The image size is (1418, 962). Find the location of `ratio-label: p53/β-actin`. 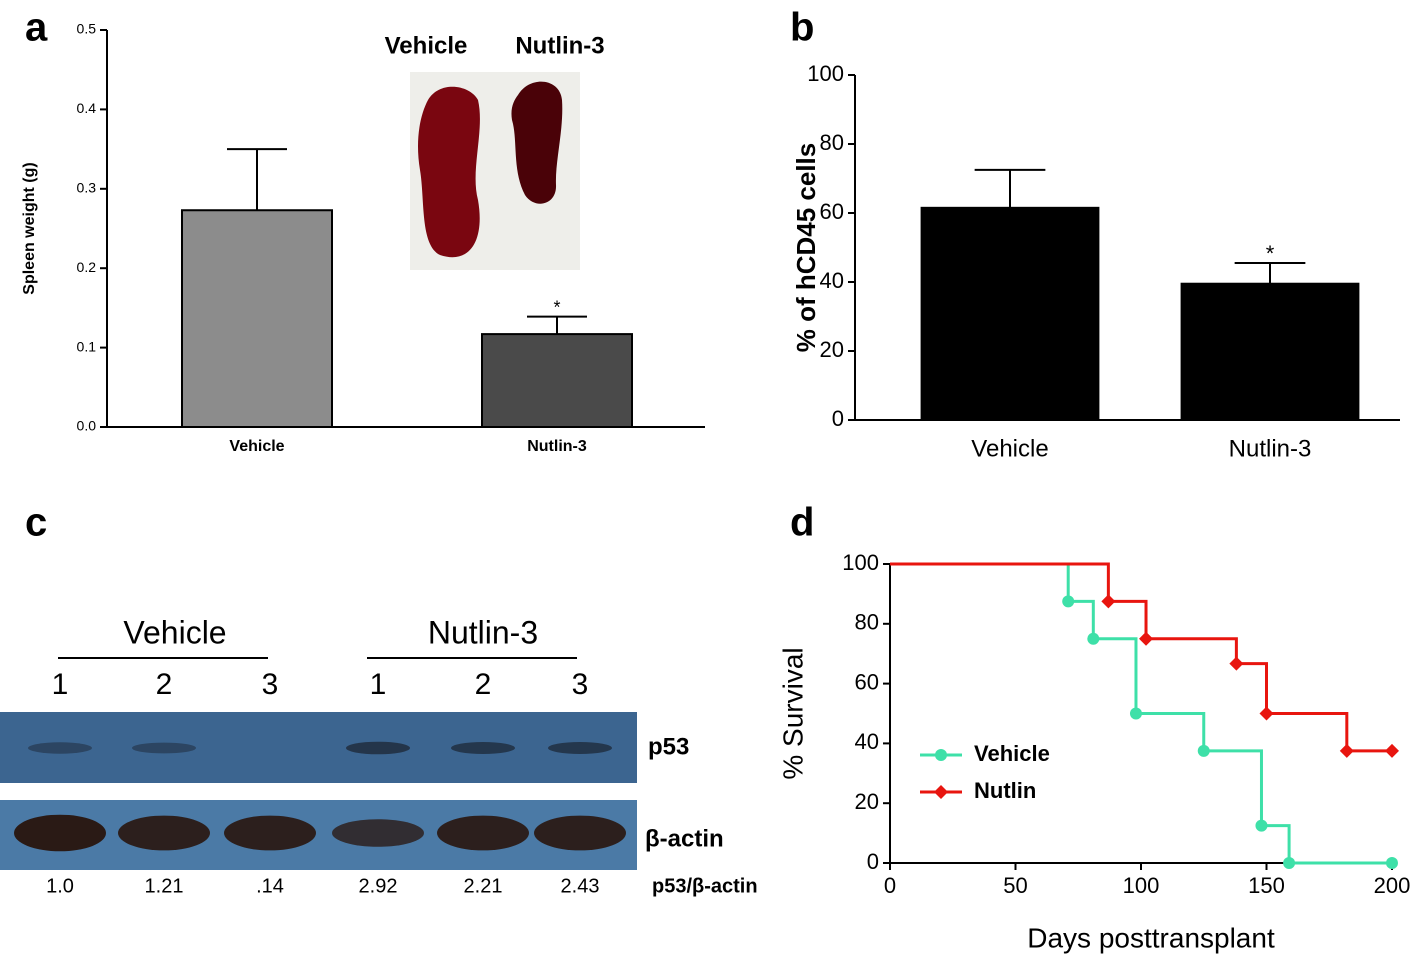

ratio-label: p53/β-actin is located at coordinates (705, 886).